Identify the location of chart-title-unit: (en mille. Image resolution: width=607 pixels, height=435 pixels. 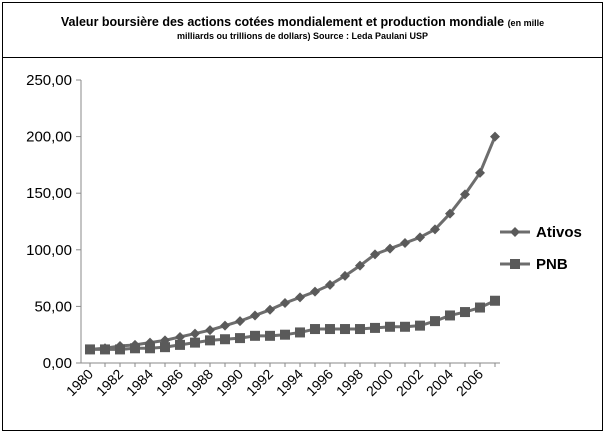
(526, 23).